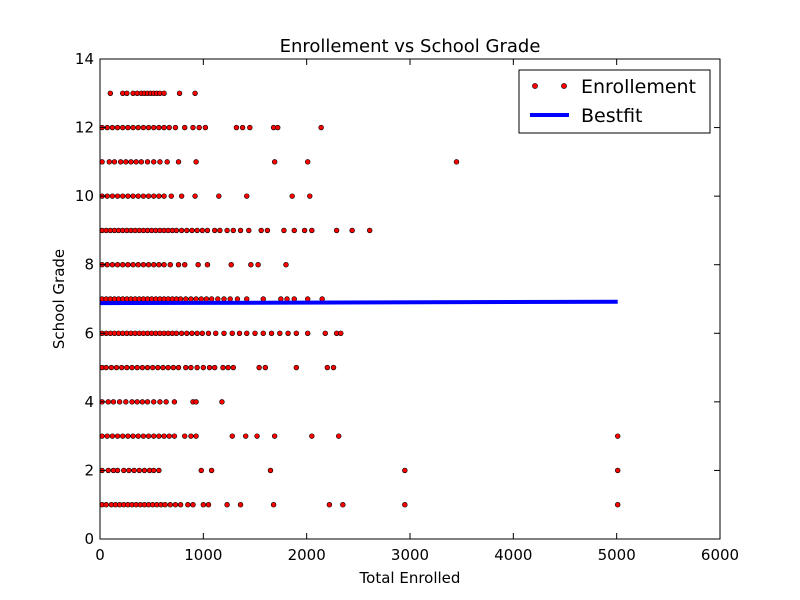 This screenshot has width=800, height=600. I want to click on bestfit-line-layer, so click(358, 302).